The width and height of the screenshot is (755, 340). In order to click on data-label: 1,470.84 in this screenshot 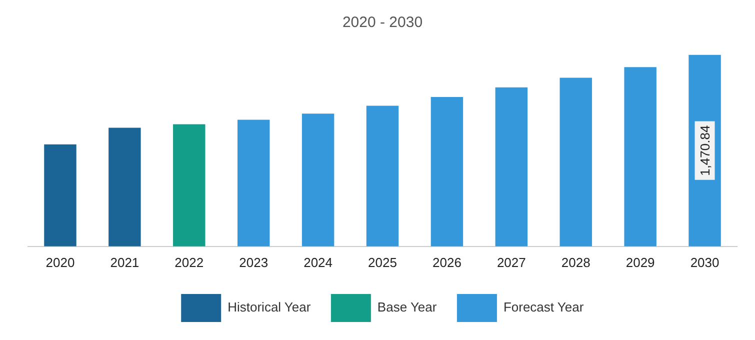, I will do `click(704, 150)`.